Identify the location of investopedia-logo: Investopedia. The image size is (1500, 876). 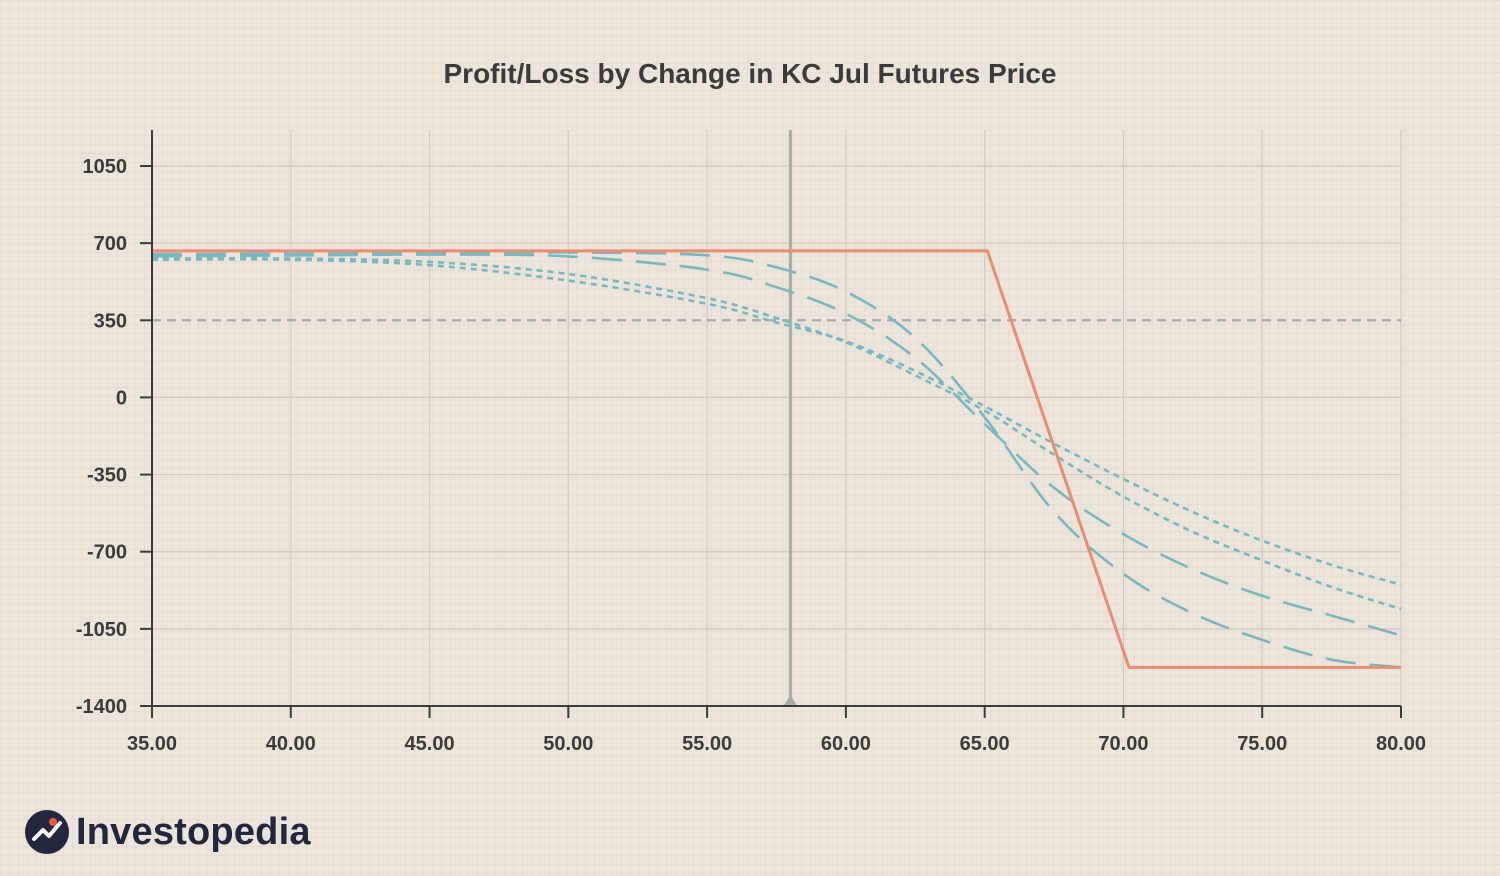
(167, 832).